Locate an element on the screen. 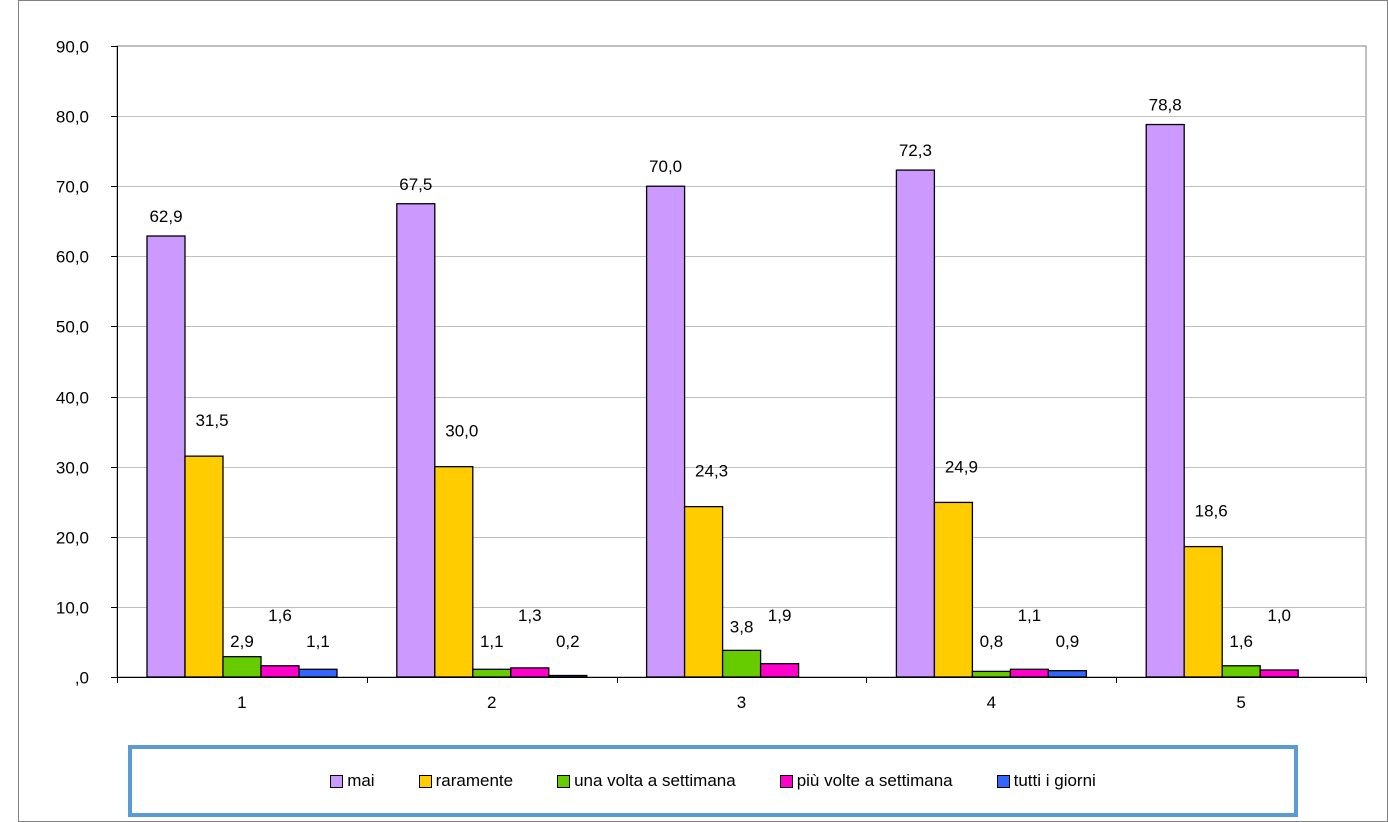  x-tick-label: 1 is located at coordinates (241, 702).